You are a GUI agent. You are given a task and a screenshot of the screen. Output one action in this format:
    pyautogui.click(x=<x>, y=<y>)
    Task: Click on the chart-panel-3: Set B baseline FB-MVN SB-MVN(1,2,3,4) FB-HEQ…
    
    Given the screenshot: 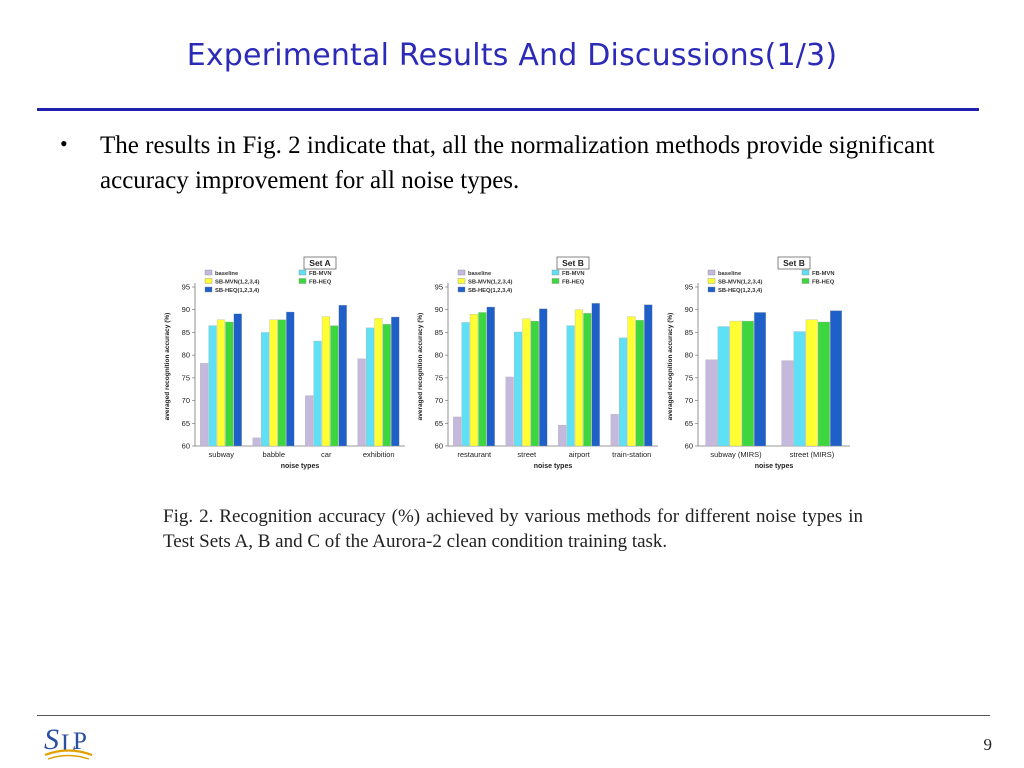 What is the action you would take?
    pyautogui.click(x=758, y=363)
    